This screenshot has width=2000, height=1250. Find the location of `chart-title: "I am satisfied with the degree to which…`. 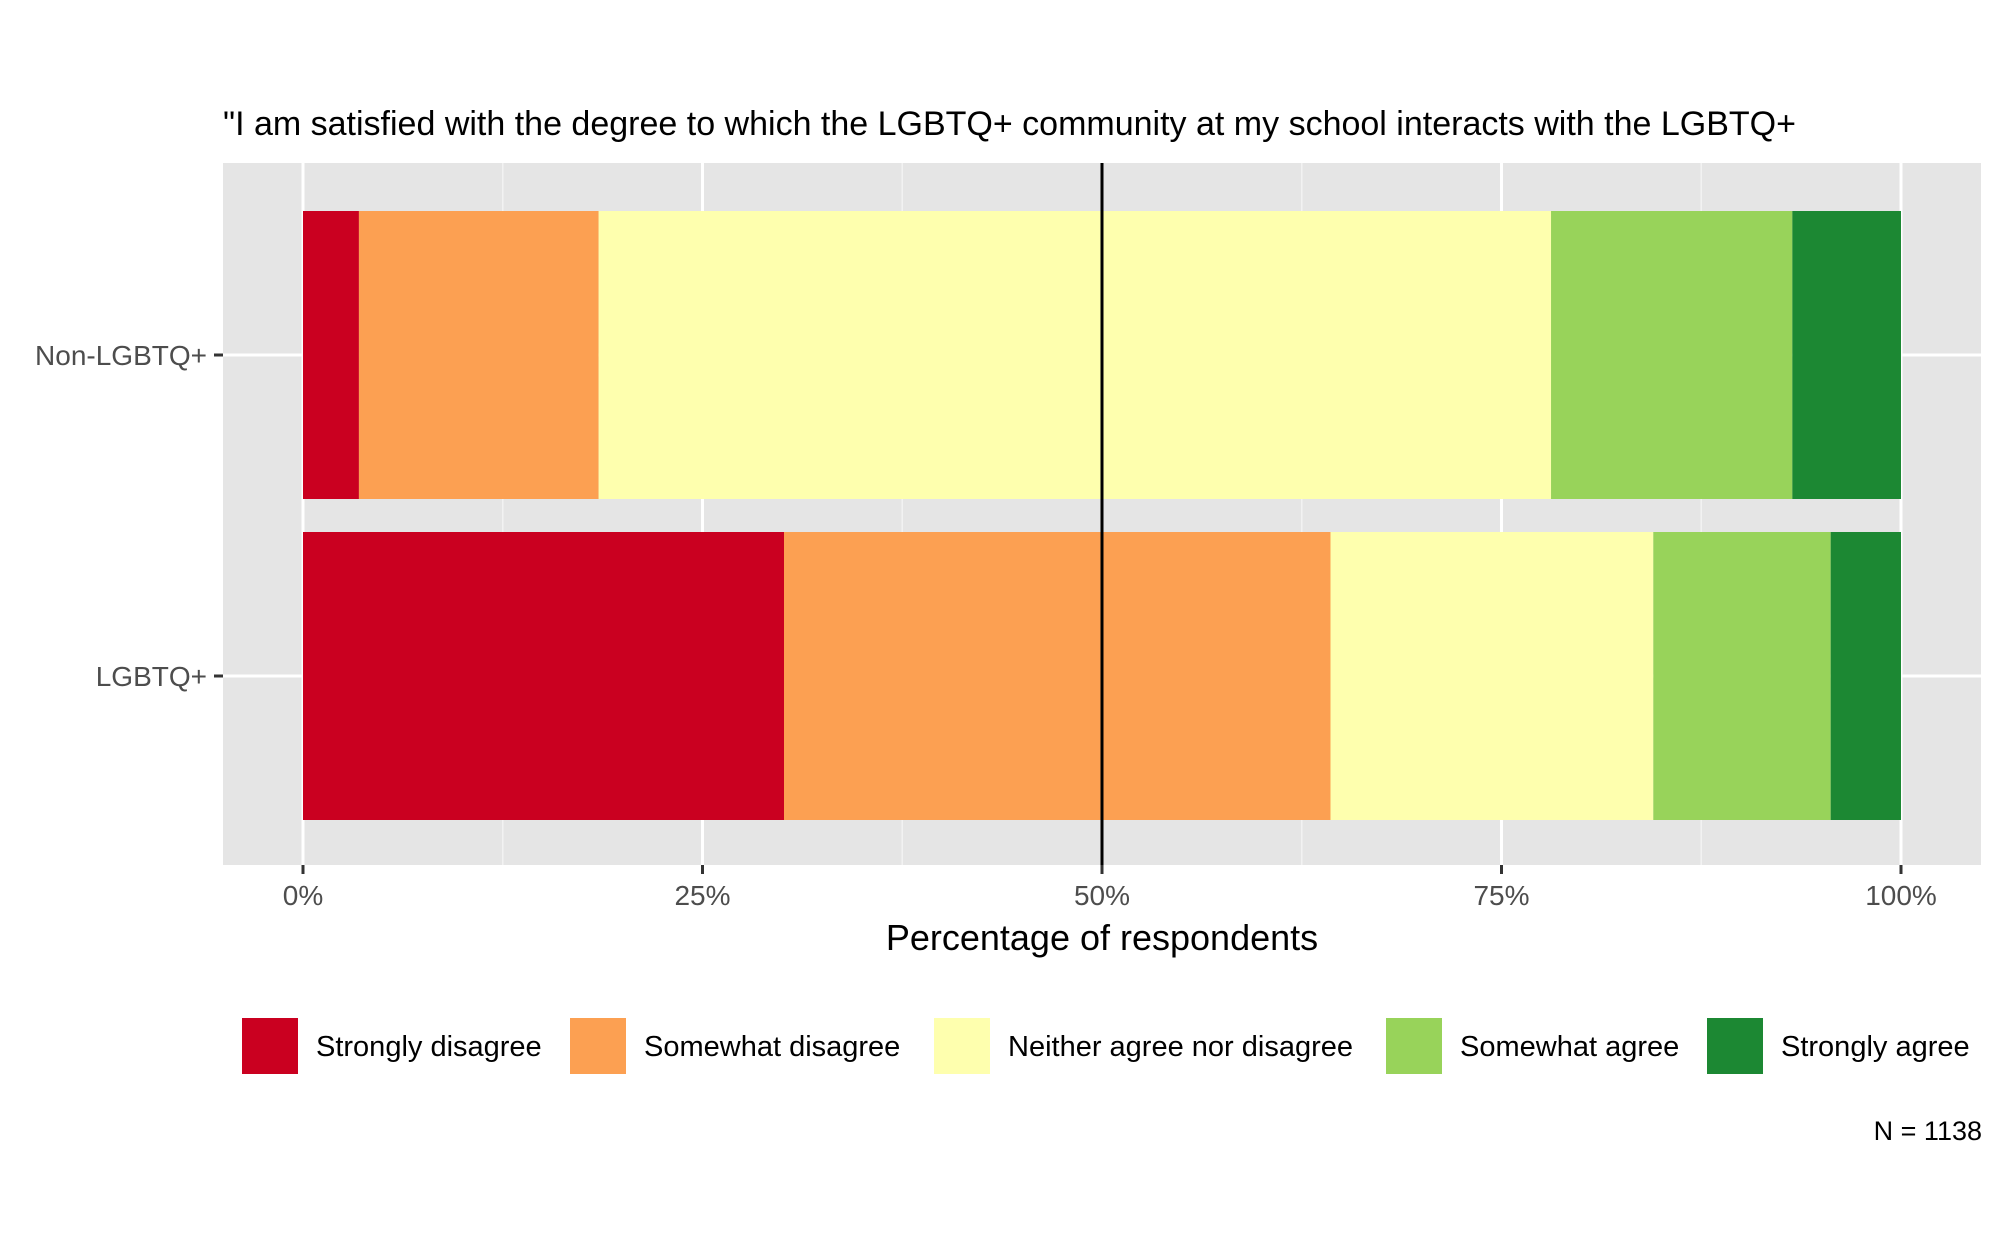

chart-title: "I am satisfied with the degree to which… is located at coordinates (1009, 124).